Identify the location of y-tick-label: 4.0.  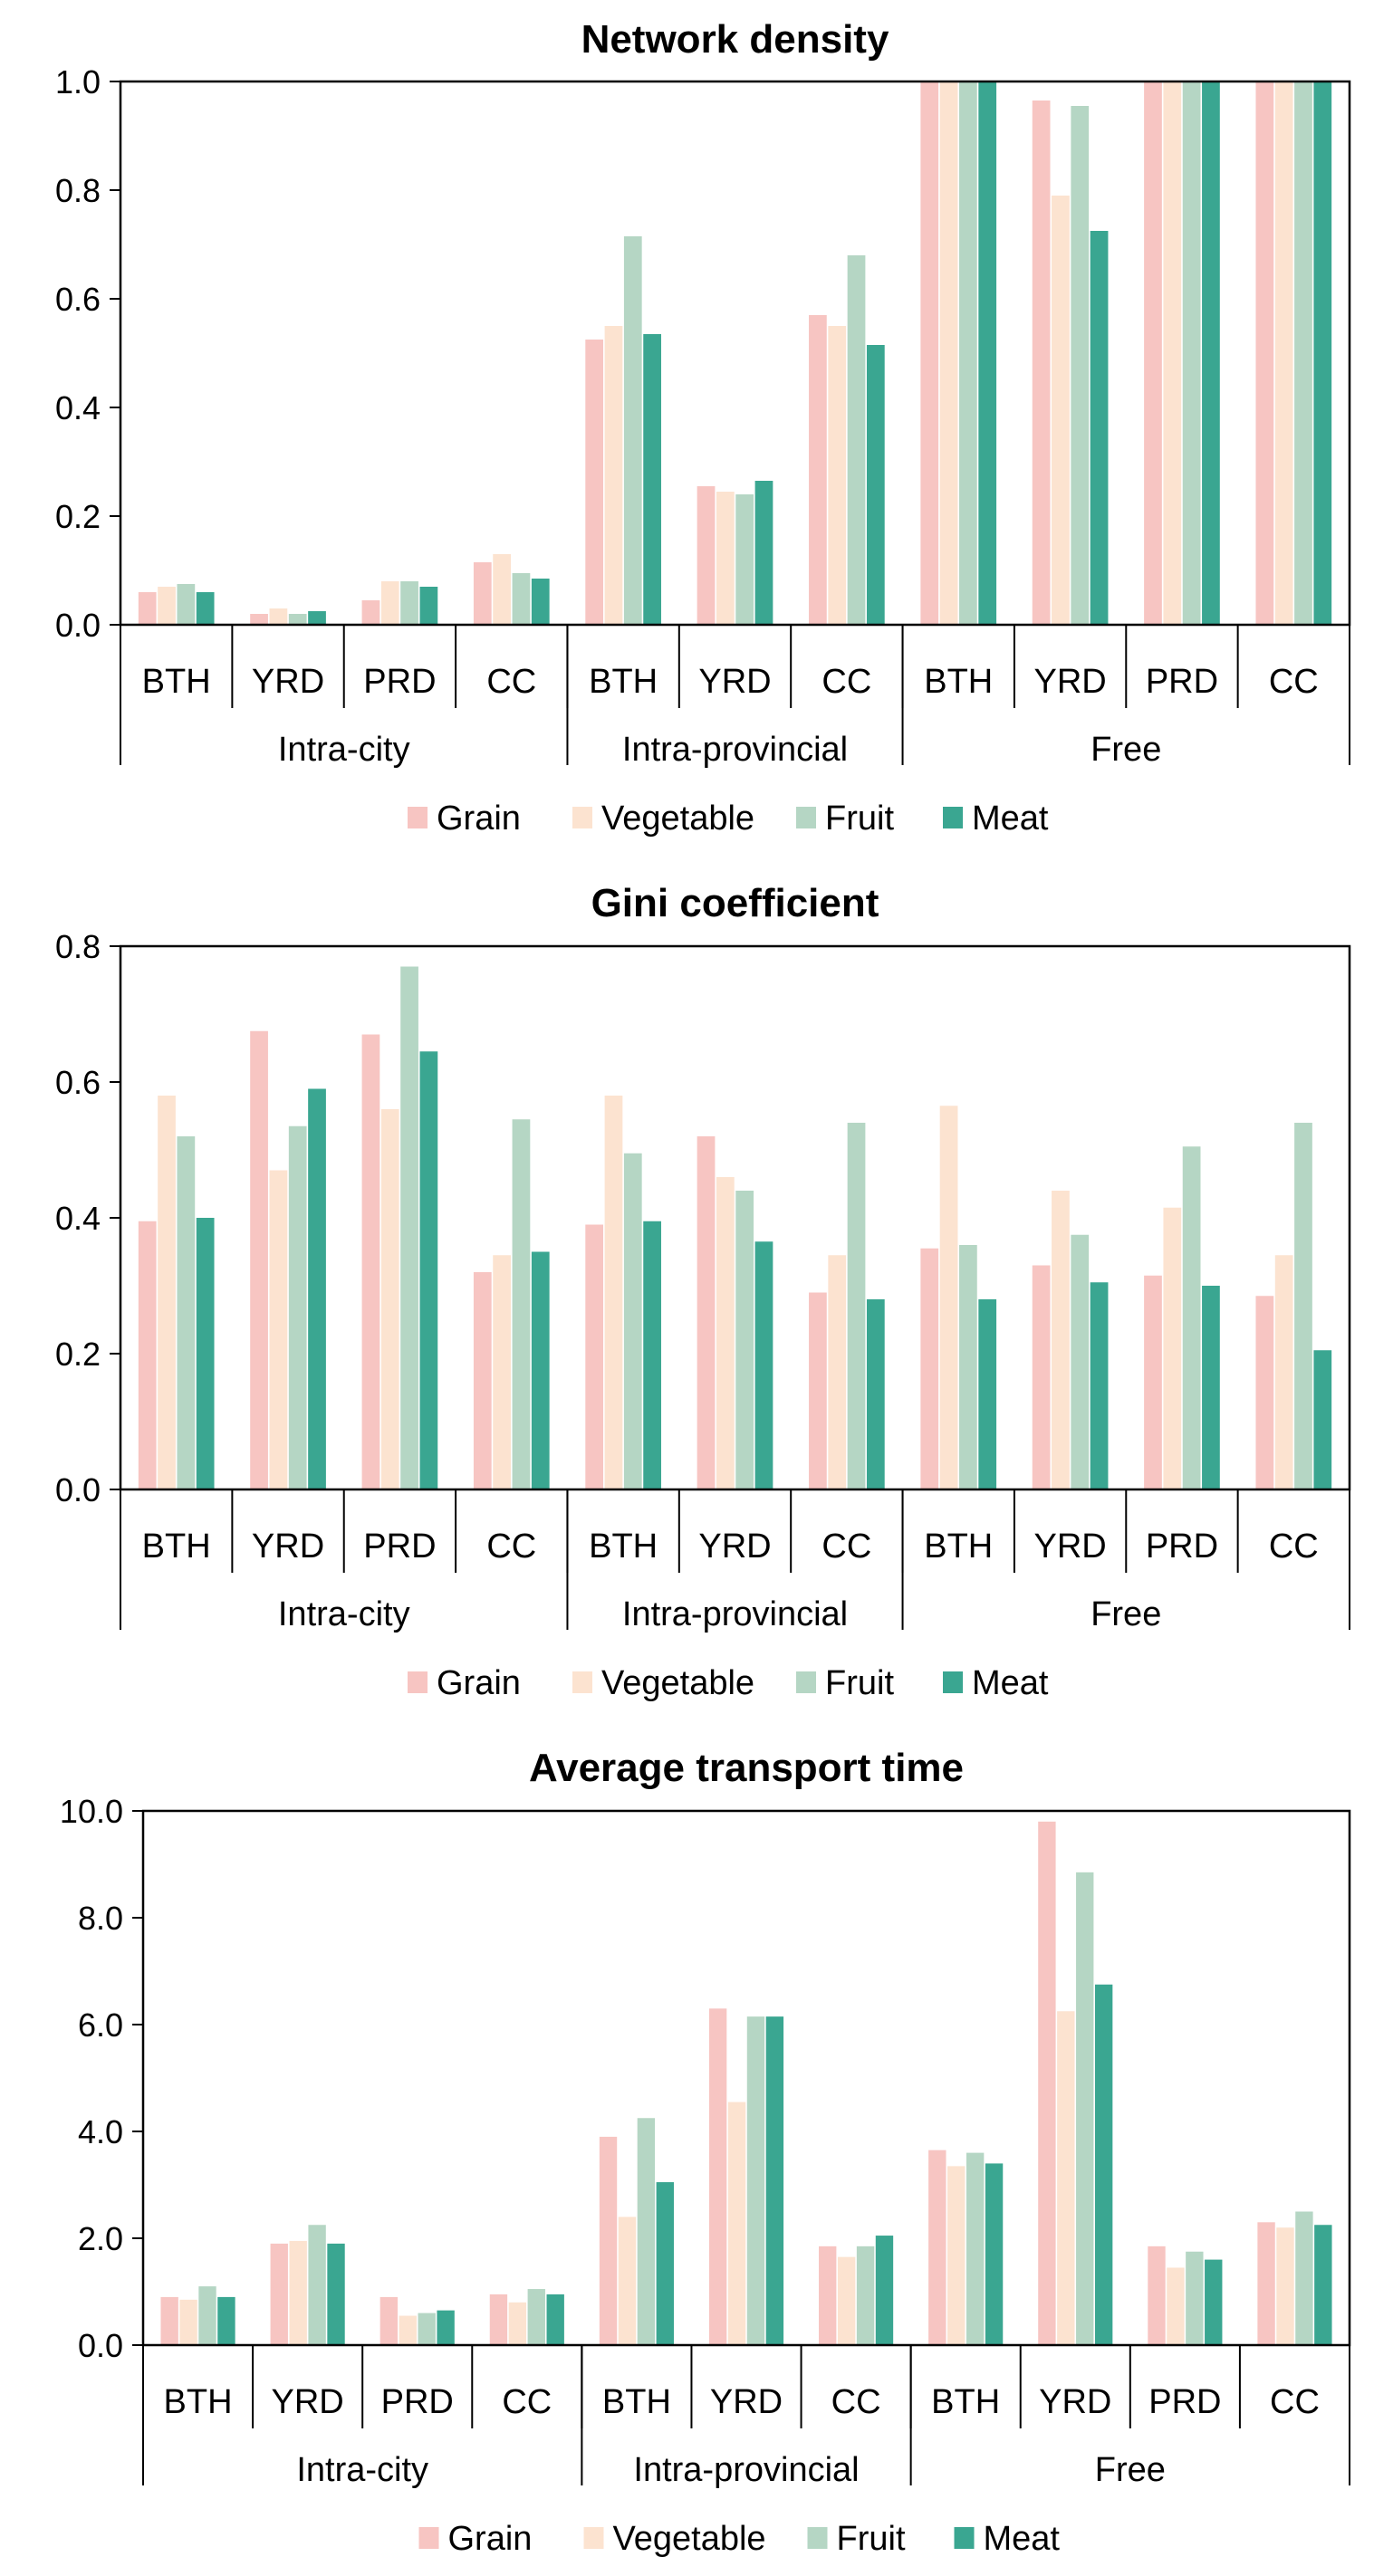
(100, 2131).